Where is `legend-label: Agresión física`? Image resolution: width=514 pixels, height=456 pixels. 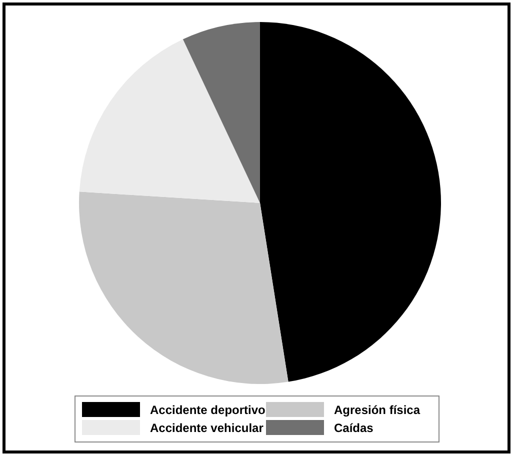 legend-label: Agresión física is located at coordinates (377, 410).